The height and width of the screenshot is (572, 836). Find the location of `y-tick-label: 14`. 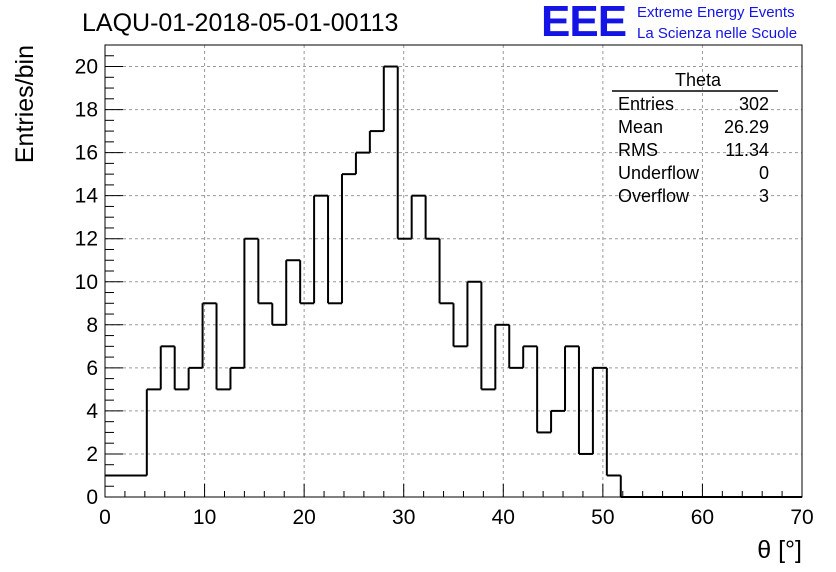

y-tick-label: 14 is located at coordinates (87, 196).